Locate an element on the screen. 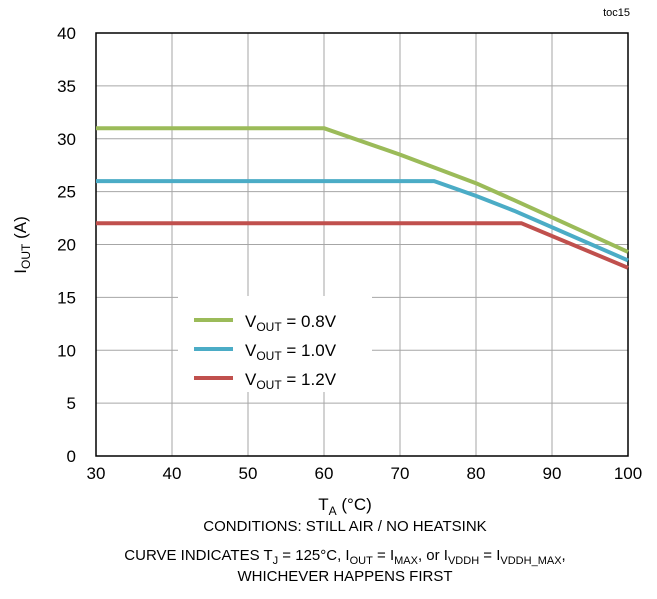 The height and width of the screenshot is (599, 657). x-tick-label-2: 50 is located at coordinates (248, 473).